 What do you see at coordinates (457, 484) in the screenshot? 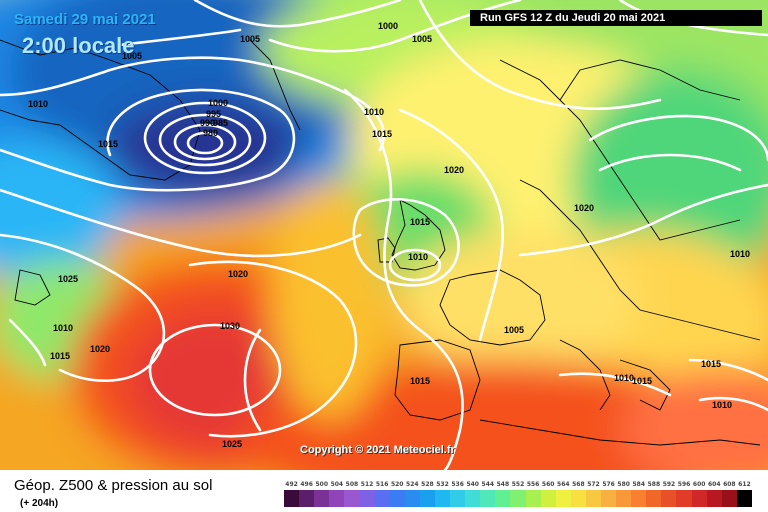
I see `scale-value-label: 536` at bounding box center [457, 484].